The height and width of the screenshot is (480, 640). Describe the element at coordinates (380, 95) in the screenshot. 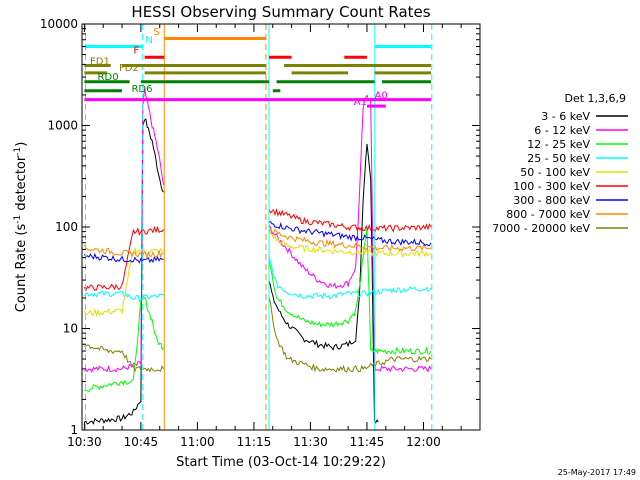

I see `flag-label-a0: A0` at that location.